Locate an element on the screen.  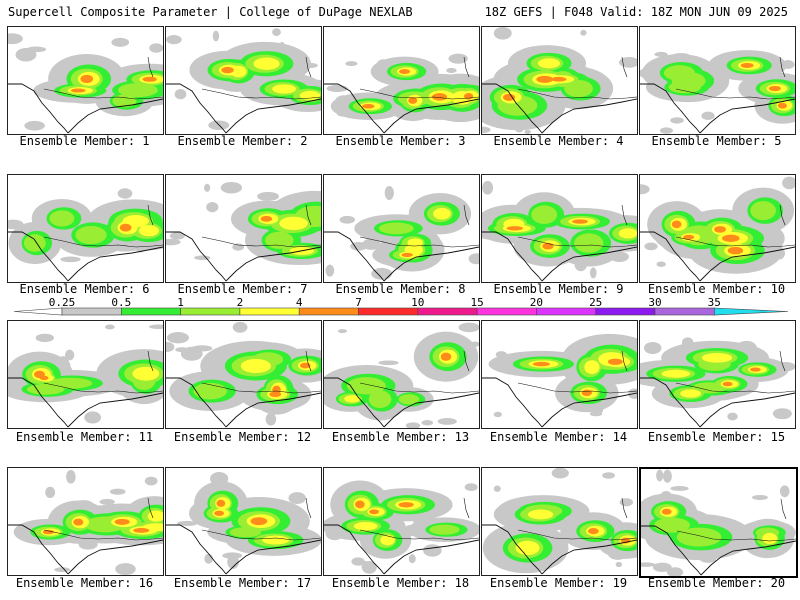
ensemble-member-label: Ensemble Member: 15 is located at coordinates (716, 437).